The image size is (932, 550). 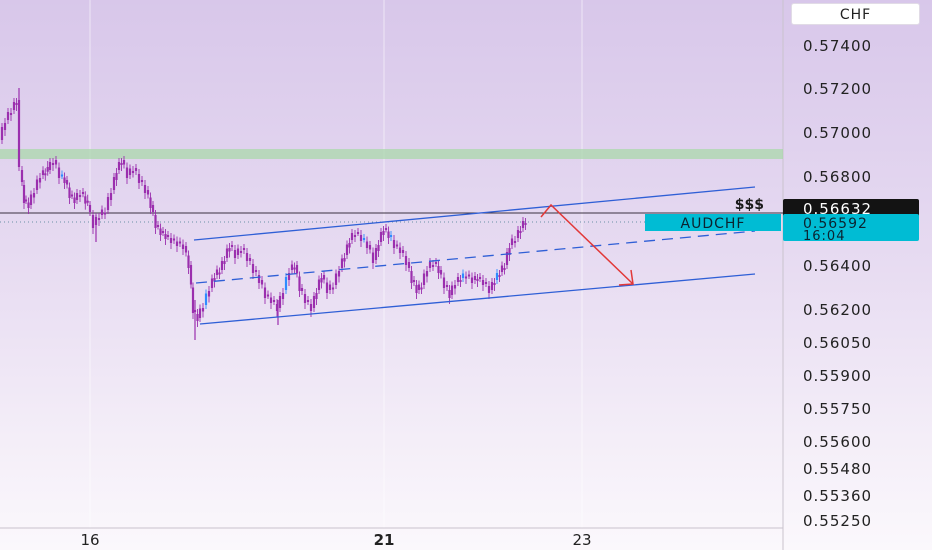 What do you see at coordinates (837, 376) in the screenshot?
I see `price-tick: 0.55900` at bounding box center [837, 376].